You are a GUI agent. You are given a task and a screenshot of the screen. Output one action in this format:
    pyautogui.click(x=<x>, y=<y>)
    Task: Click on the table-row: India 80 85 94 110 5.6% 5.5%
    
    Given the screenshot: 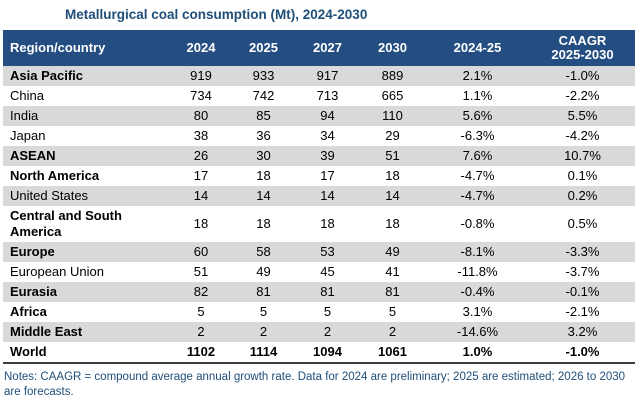 What is the action you would take?
    pyautogui.click(x=319, y=116)
    